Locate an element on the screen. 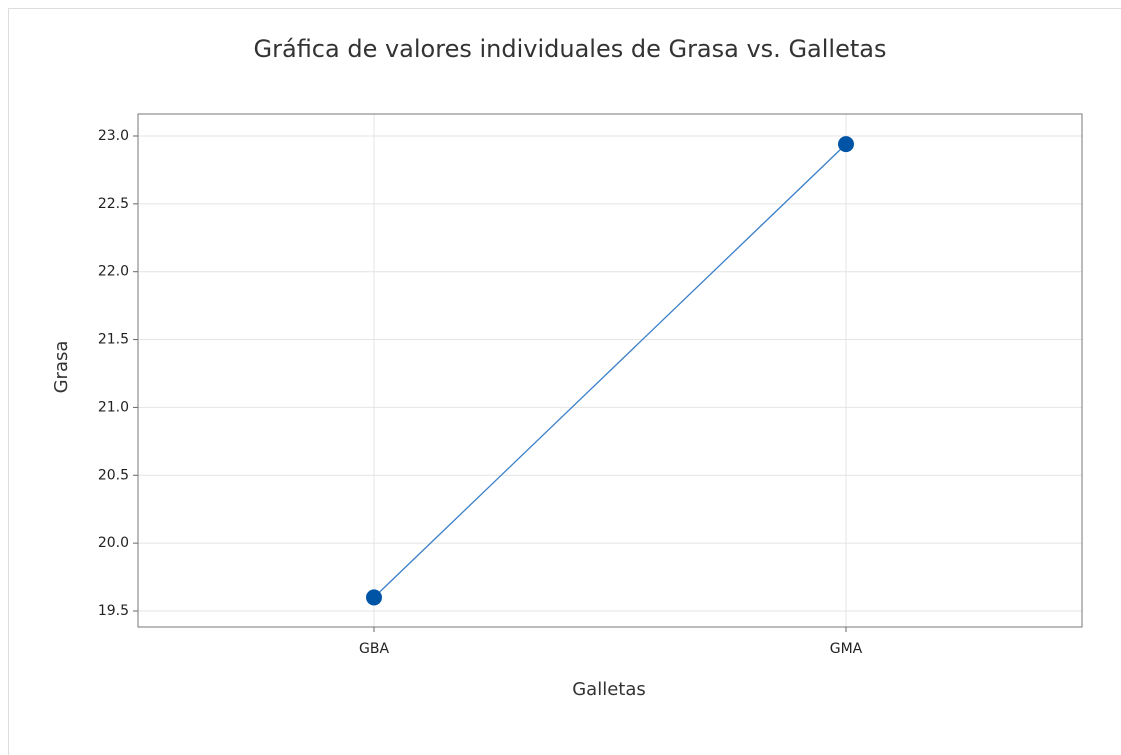 Image resolution: width=1121 pixels, height=755 pixels. y-tick-label: 21.0 is located at coordinates (113, 407).